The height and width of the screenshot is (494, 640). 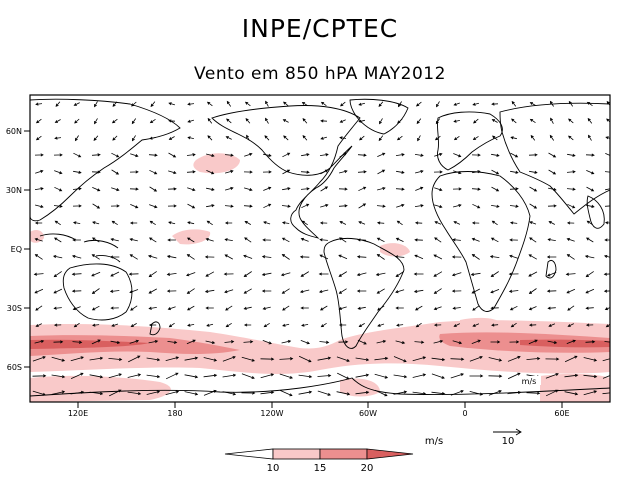 I want to click on coast-europe, so click(x=469, y=141).